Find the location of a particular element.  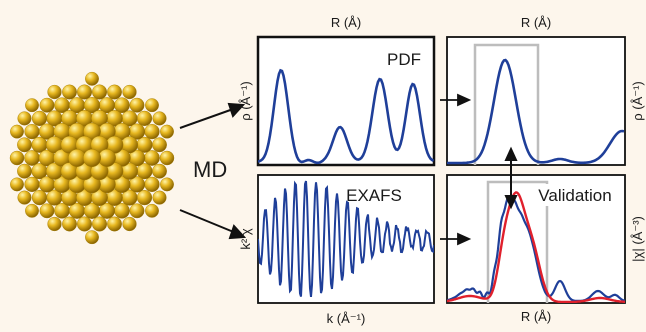

validation-y-axis-label: |χ| (Å⁻³) is located at coordinates (637, 239).